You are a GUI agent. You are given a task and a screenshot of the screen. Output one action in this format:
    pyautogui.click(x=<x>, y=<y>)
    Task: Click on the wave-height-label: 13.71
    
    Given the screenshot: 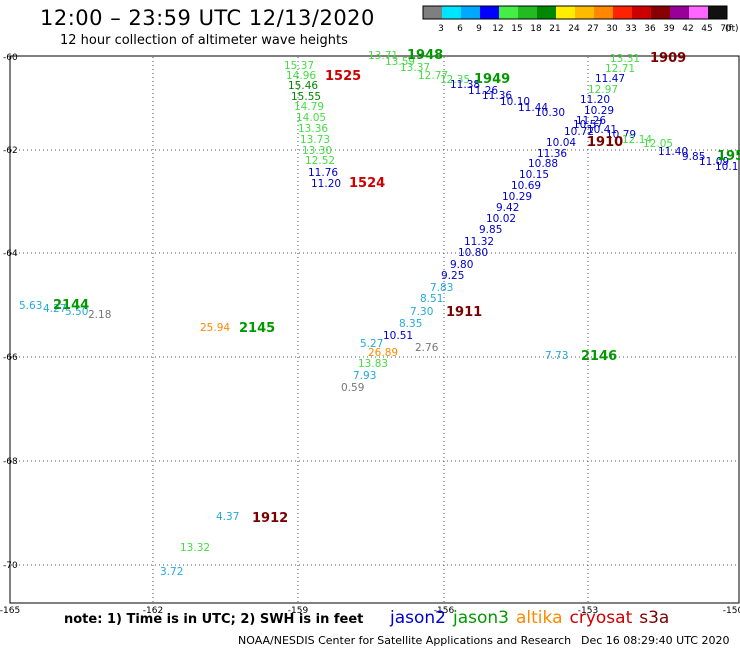 What is the action you would take?
    pyautogui.click(x=383, y=56)
    